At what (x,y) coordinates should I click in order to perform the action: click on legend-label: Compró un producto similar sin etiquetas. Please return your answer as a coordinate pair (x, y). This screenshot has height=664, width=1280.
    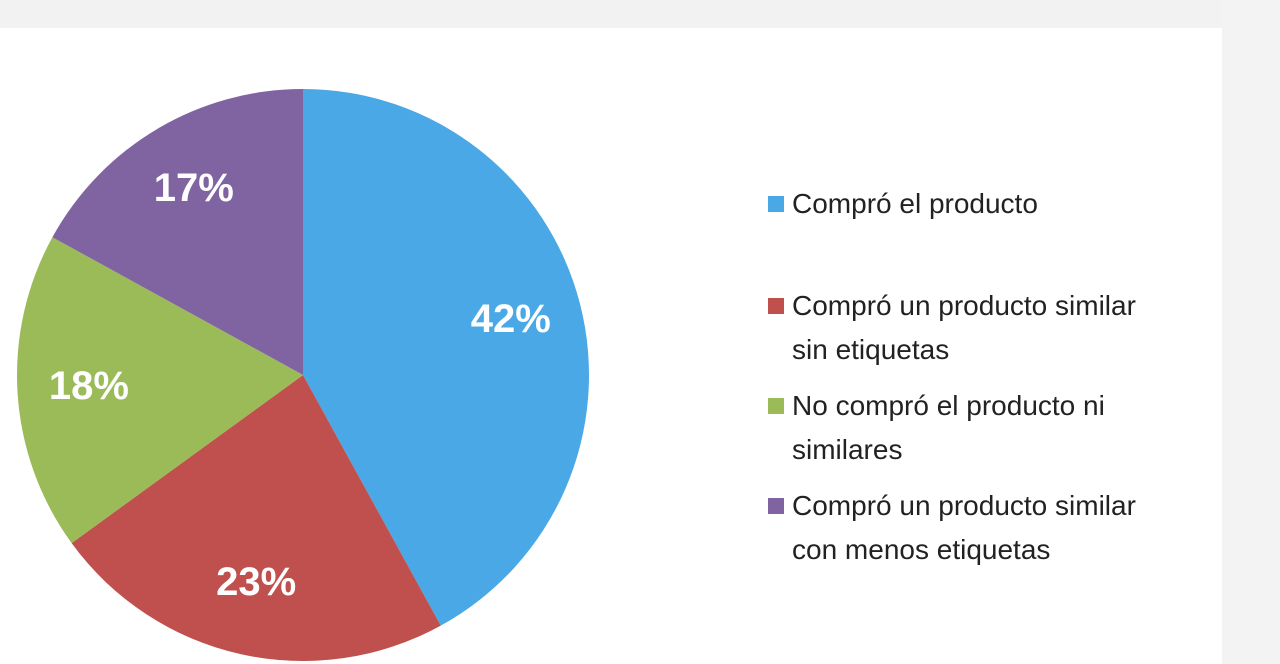
    Looking at the image, I should click on (964, 327).